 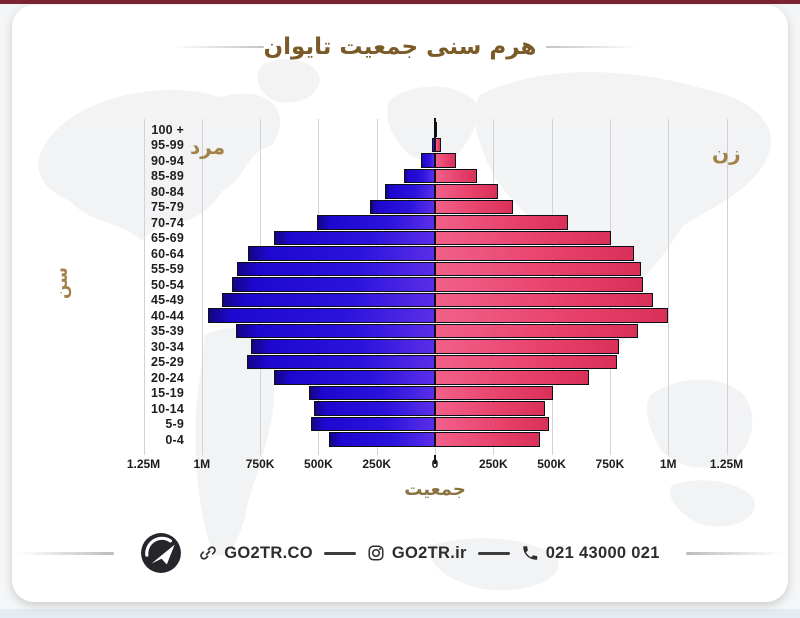 What do you see at coordinates (174, 439) in the screenshot?
I see `age-group-label: 0-4` at bounding box center [174, 439].